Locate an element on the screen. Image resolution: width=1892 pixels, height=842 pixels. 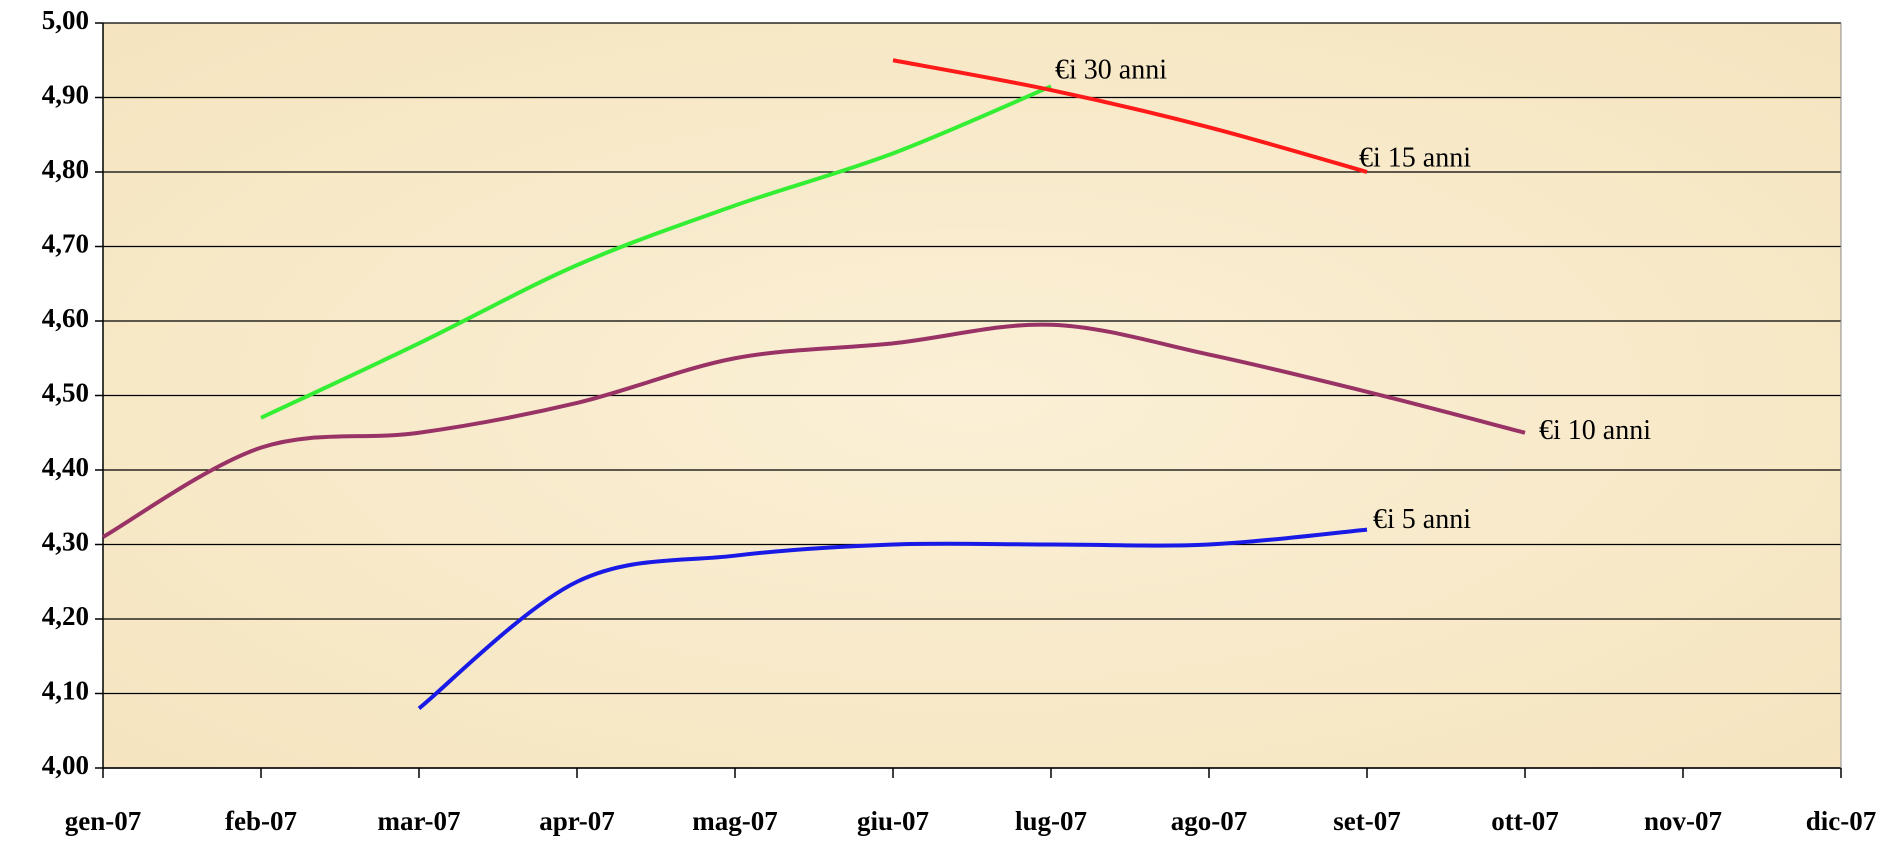
y-tick-label: 4,20 is located at coordinates (65, 616).